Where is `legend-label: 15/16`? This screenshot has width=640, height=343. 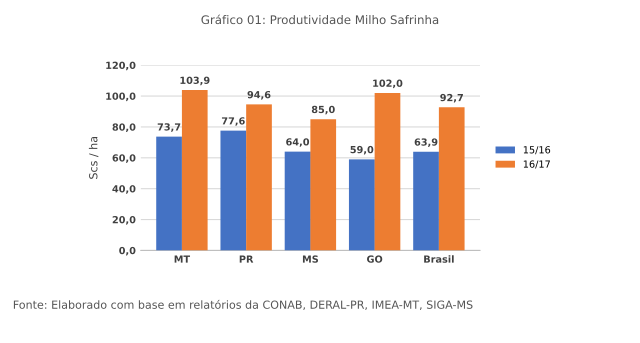 legend-label: 15/16 is located at coordinates (537, 150).